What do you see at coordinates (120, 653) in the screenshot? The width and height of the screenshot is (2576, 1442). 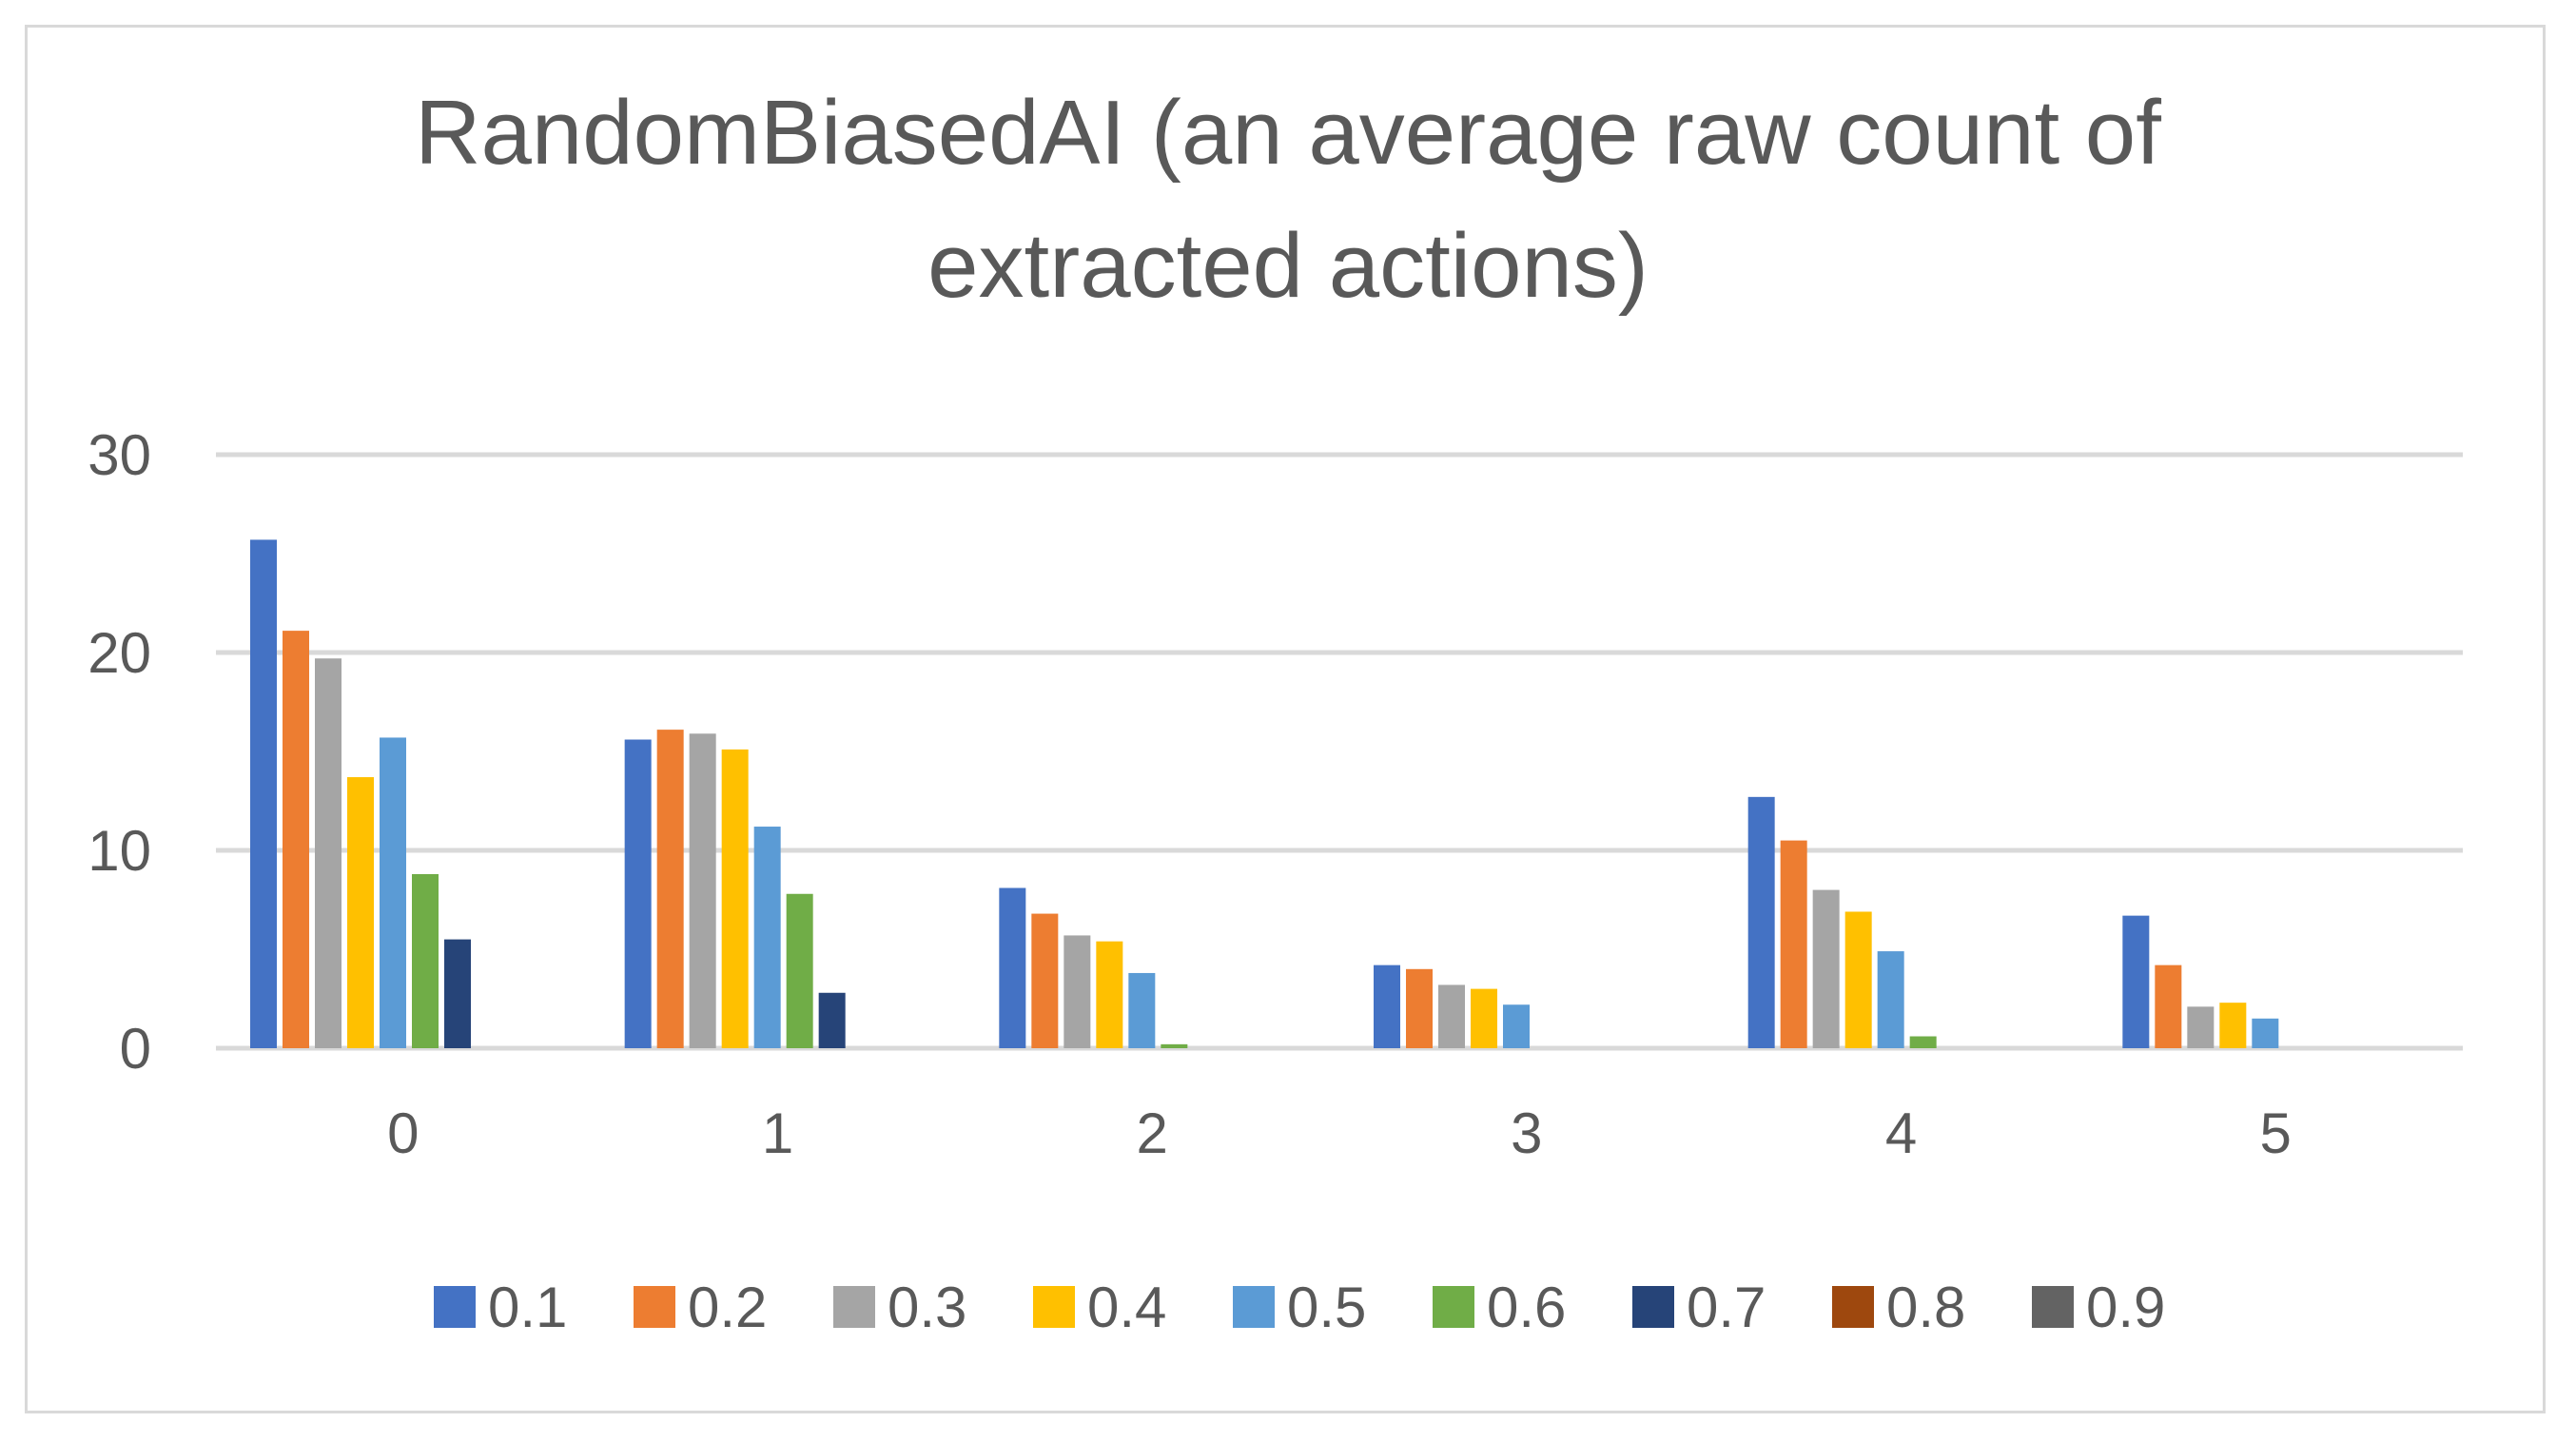 I see `y-tick-label: 20` at bounding box center [120, 653].